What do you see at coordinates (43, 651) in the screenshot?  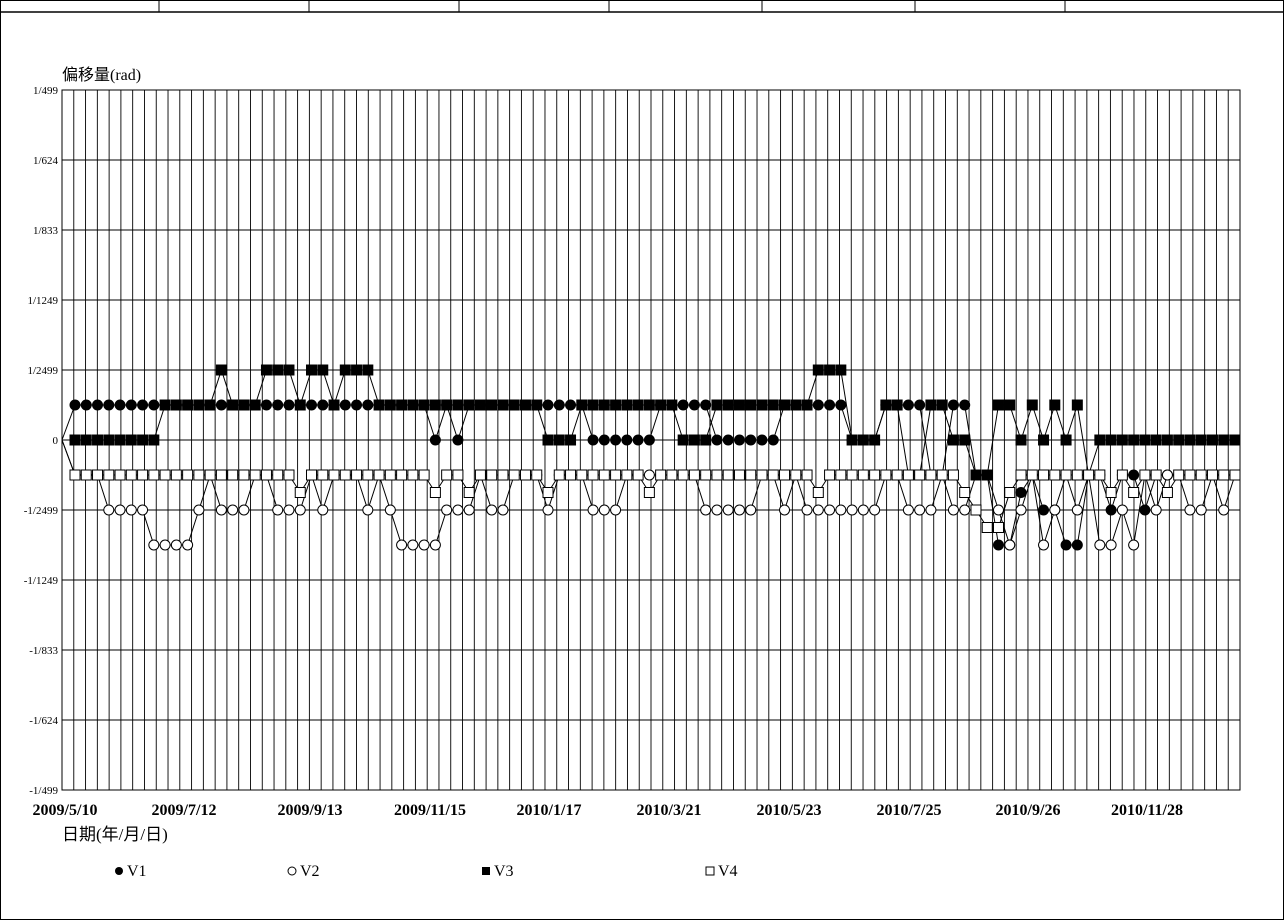 I see `y-tick-label: -1/833` at bounding box center [43, 651].